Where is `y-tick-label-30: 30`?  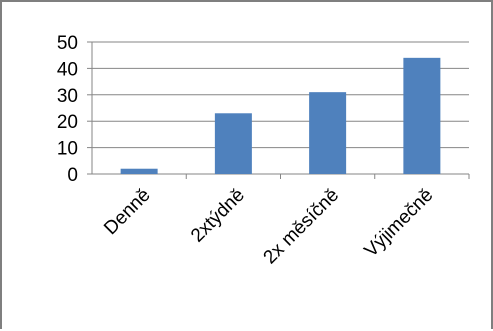 y-tick-label-30: 30 is located at coordinates (67, 96).